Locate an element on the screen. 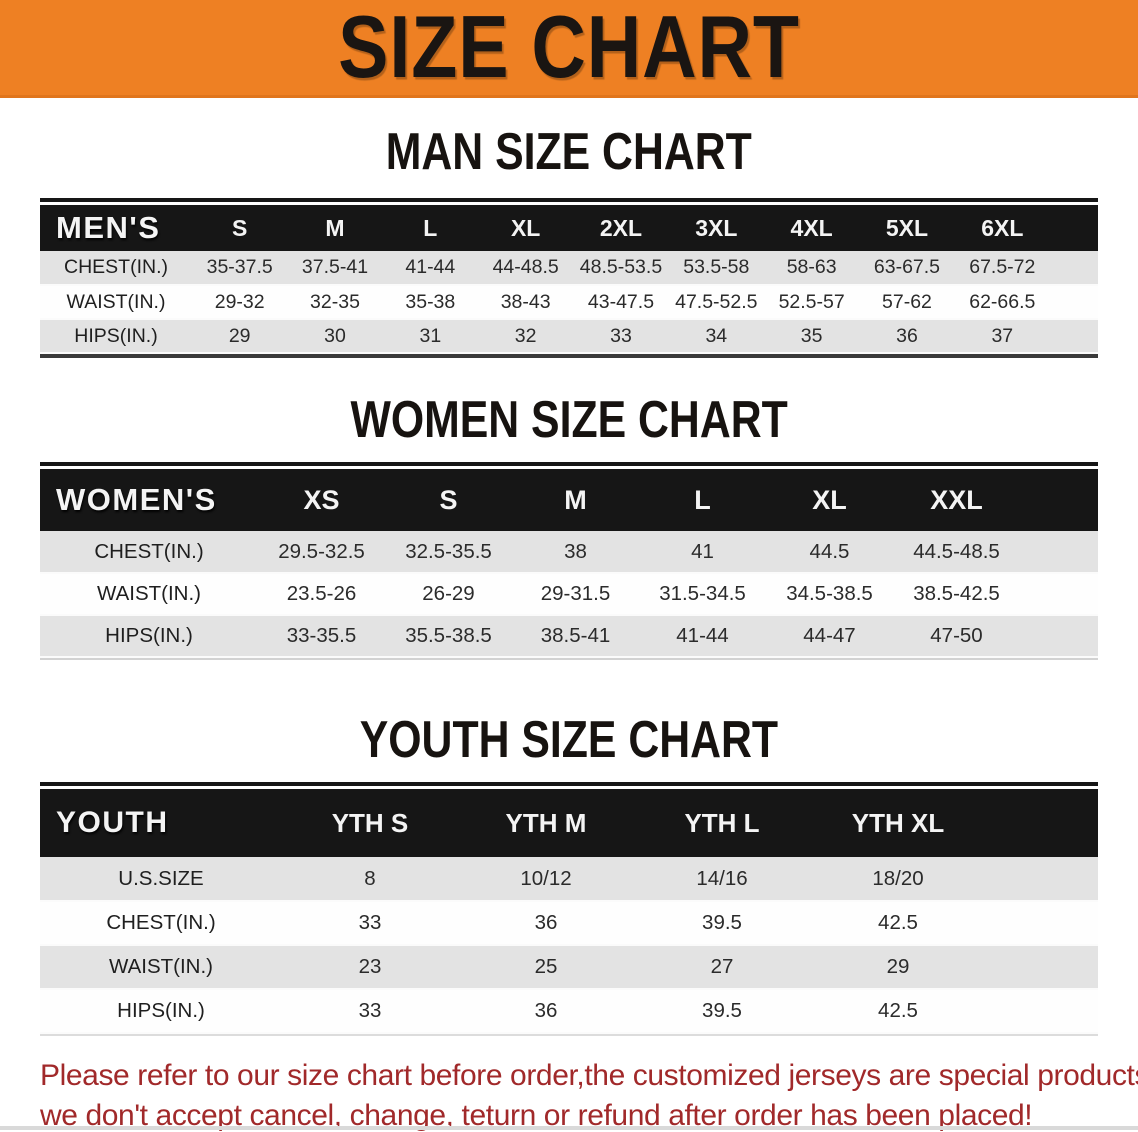  men-size-col-2xl: 2XL is located at coordinates (621, 227).